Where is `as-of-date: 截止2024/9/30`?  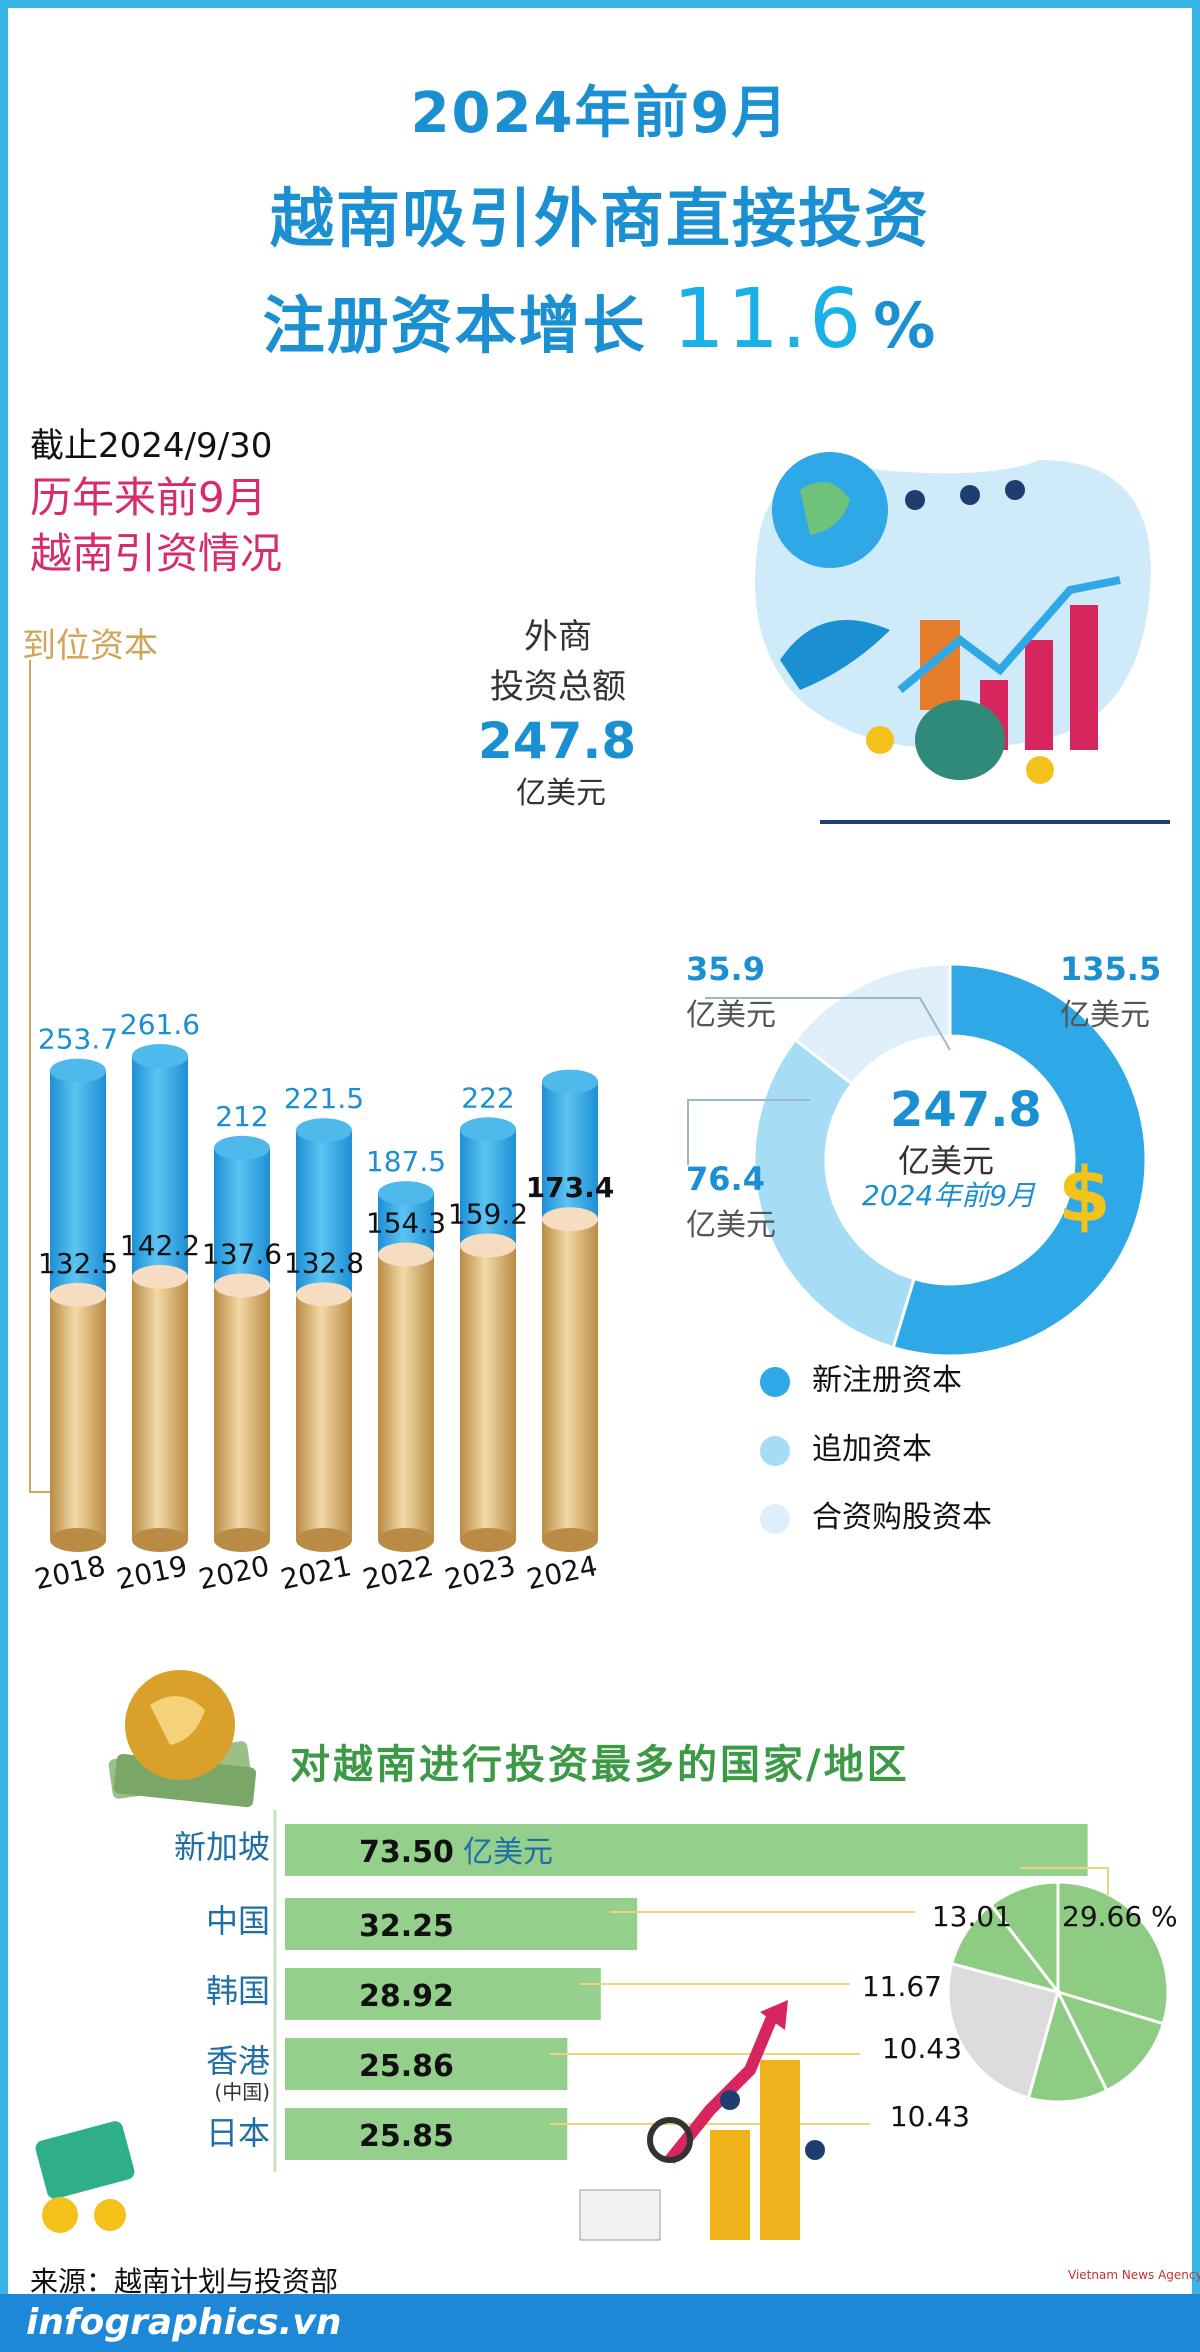 as-of-date: 截止2024/9/30 is located at coordinates (151, 446).